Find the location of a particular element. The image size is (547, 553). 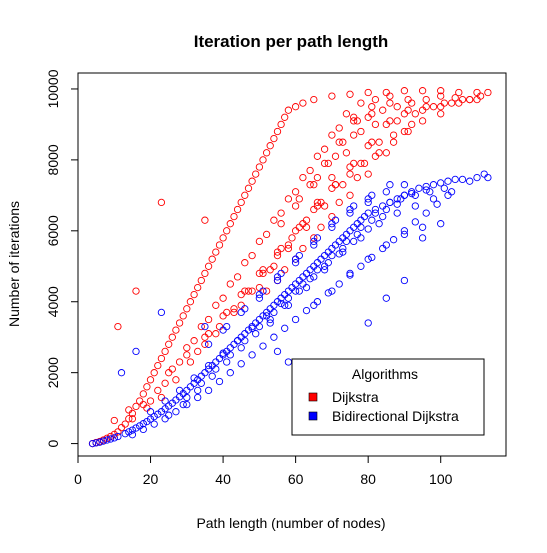

x-axis-label: Path length (number of nodes) is located at coordinates (290, 523).